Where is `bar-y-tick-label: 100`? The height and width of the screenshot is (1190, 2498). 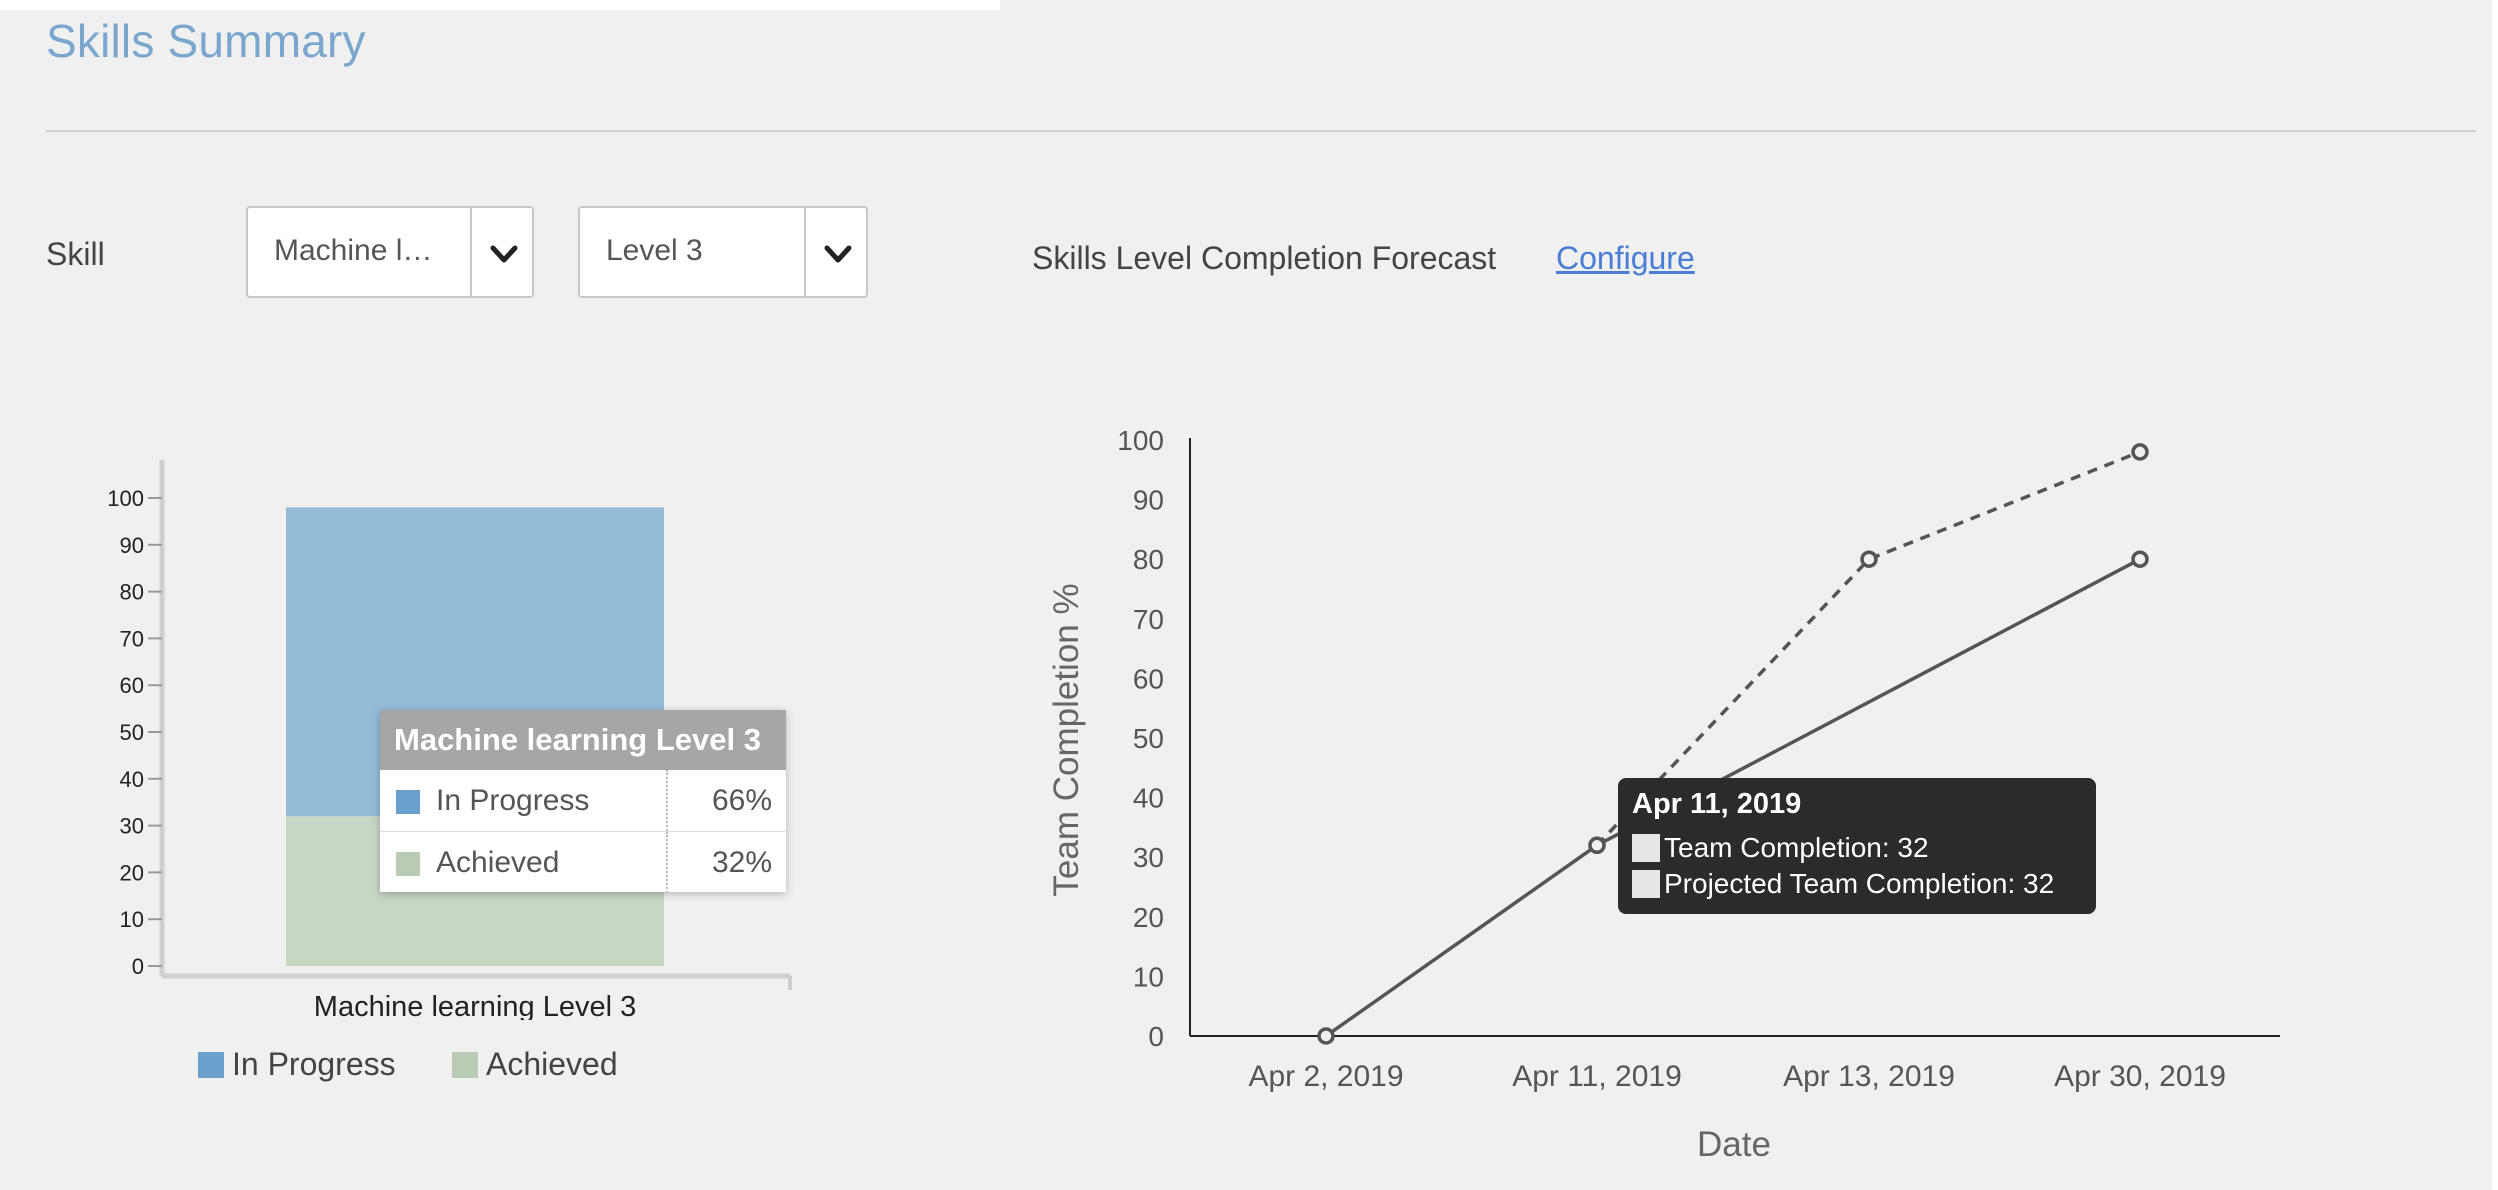
bar-y-tick-label: 100 is located at coordinates (125, 498).